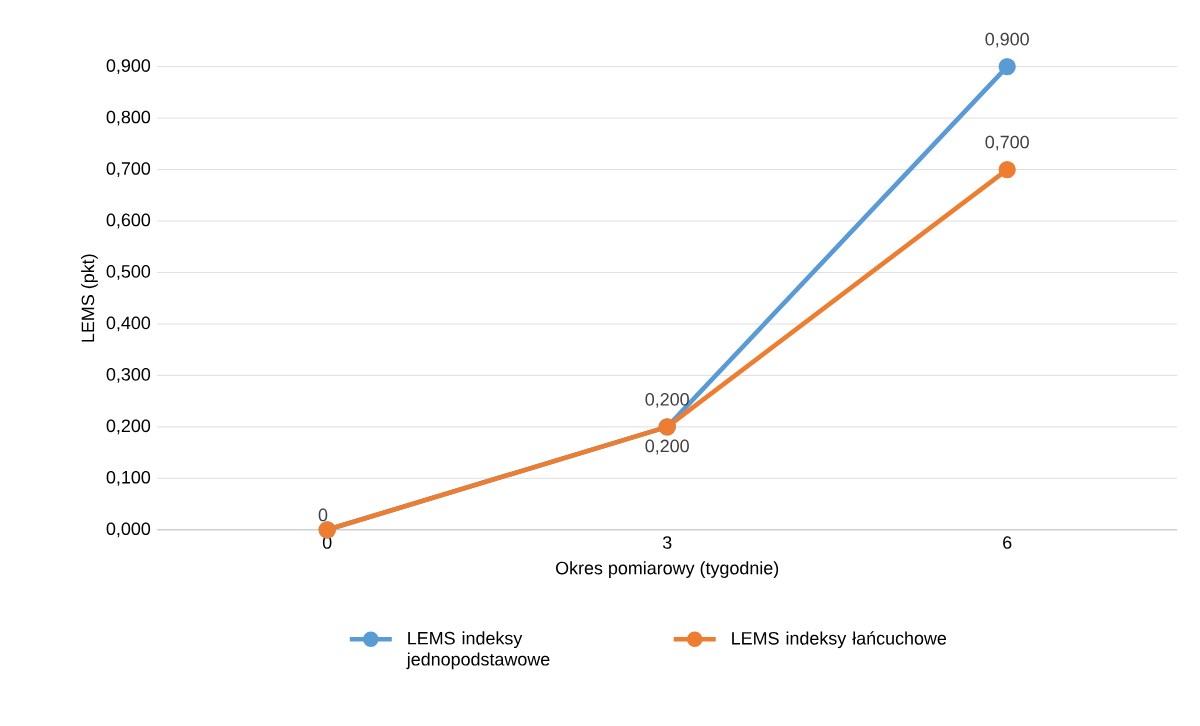 Image resolution: width=1200 pixels, height=726 pixels. Describe the element at coordinates (323, 515) in the screenshot. I see `data-label: 0` at that location.